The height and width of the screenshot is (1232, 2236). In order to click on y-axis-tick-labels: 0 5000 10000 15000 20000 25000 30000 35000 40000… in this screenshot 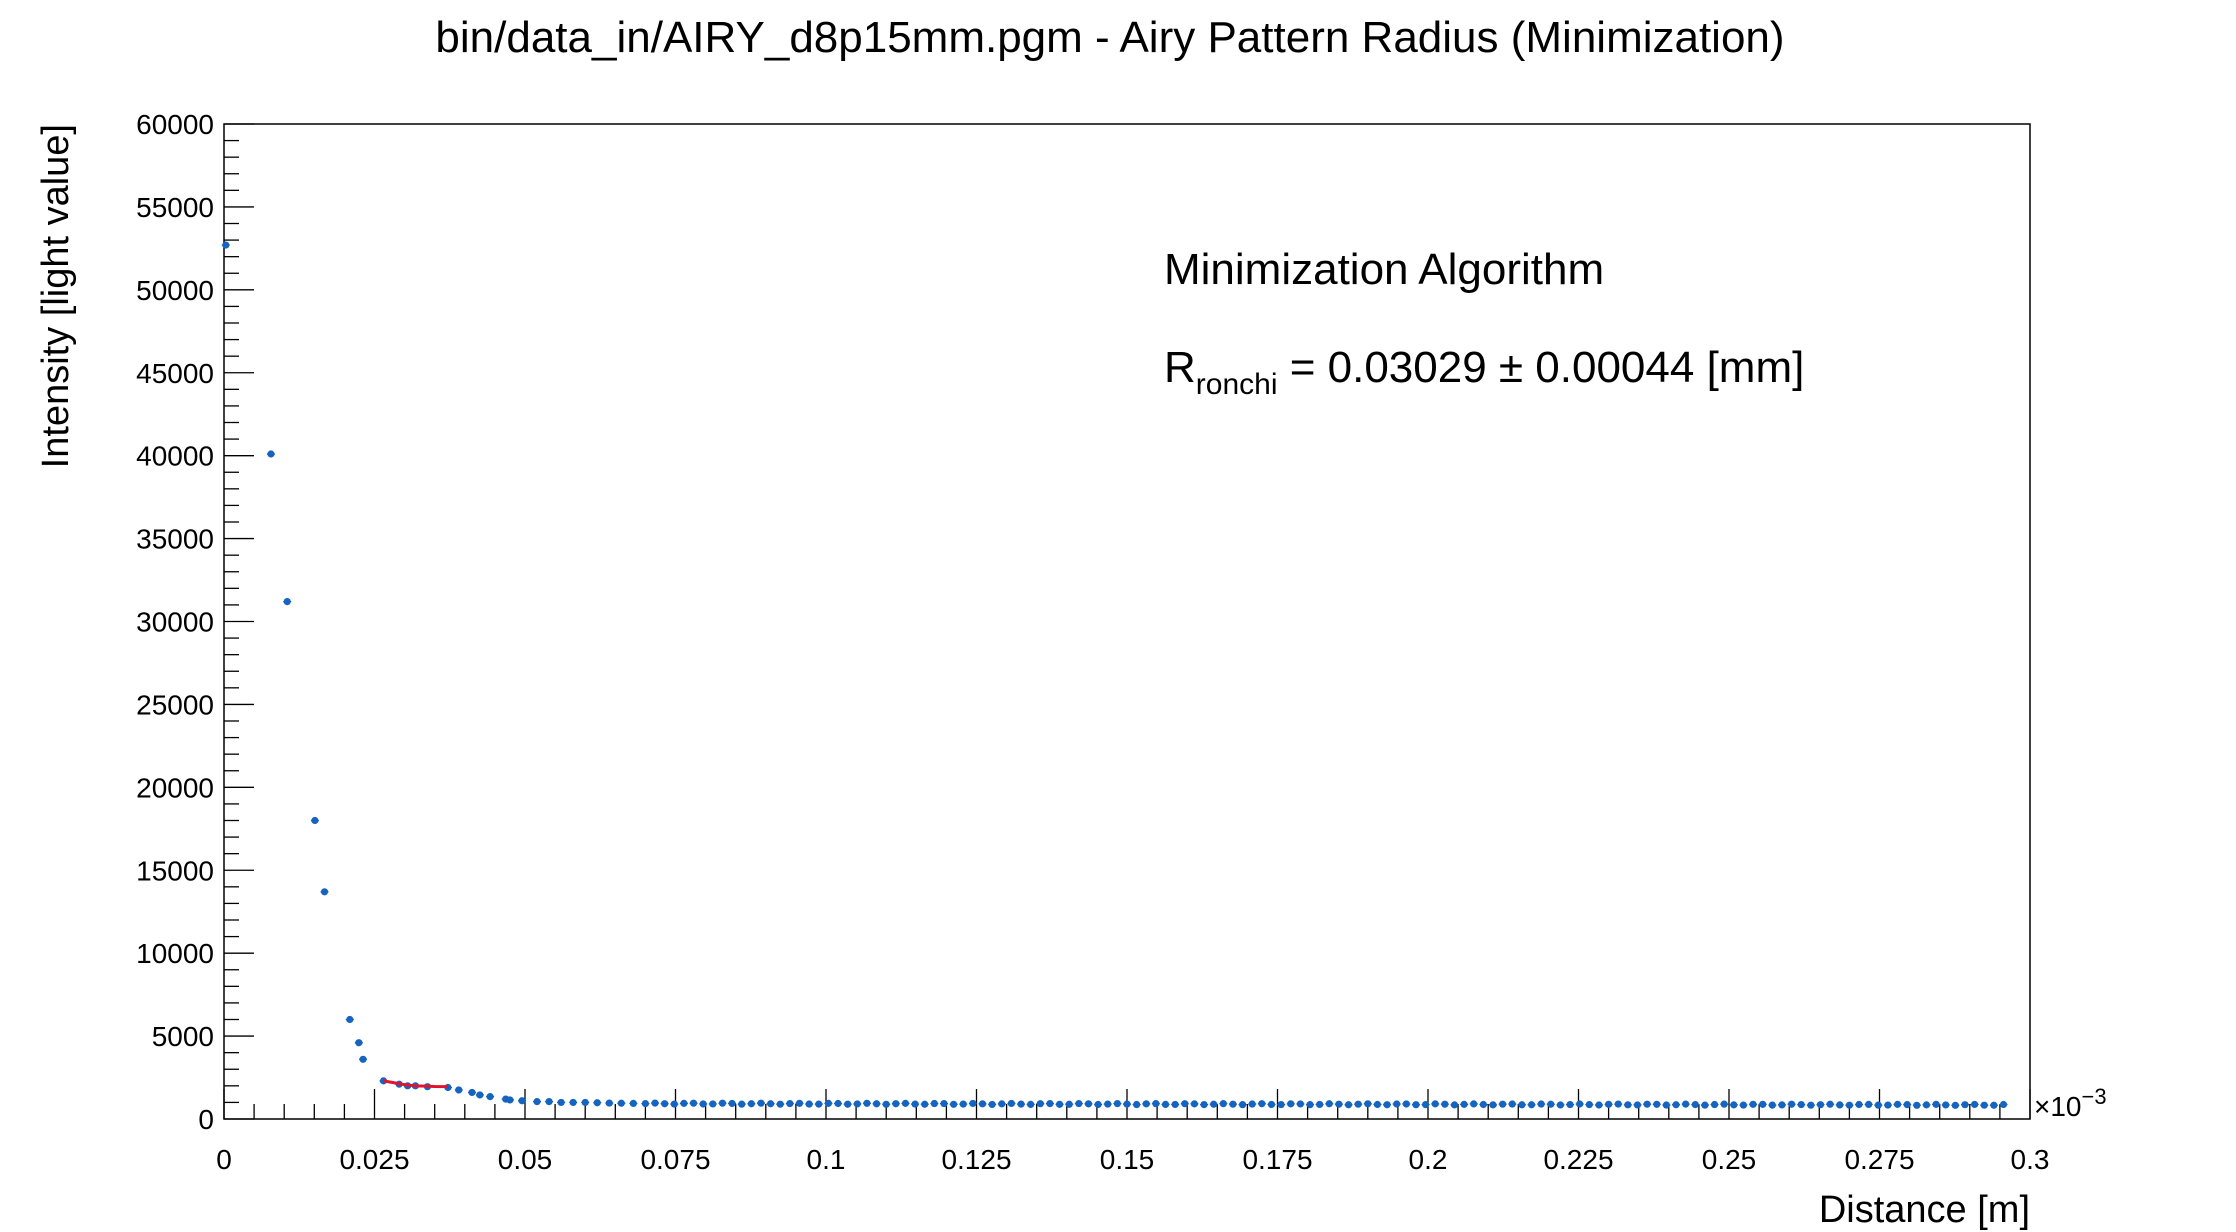, I will do `click(175, 622)`.